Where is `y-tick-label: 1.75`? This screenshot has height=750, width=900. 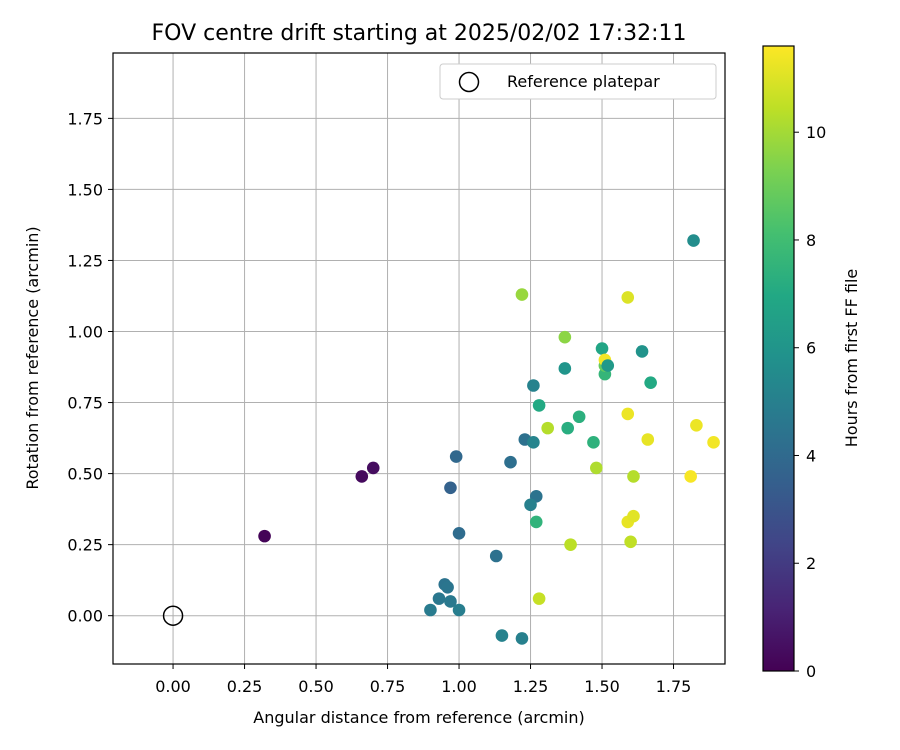
y-tick-label: 1.75 is located at coordinates (85, 118).